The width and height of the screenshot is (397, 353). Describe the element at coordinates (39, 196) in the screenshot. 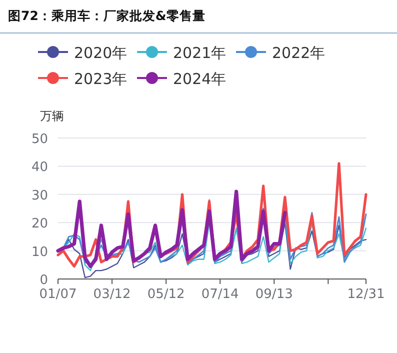

I see `y-tick-label: 30` at that location.